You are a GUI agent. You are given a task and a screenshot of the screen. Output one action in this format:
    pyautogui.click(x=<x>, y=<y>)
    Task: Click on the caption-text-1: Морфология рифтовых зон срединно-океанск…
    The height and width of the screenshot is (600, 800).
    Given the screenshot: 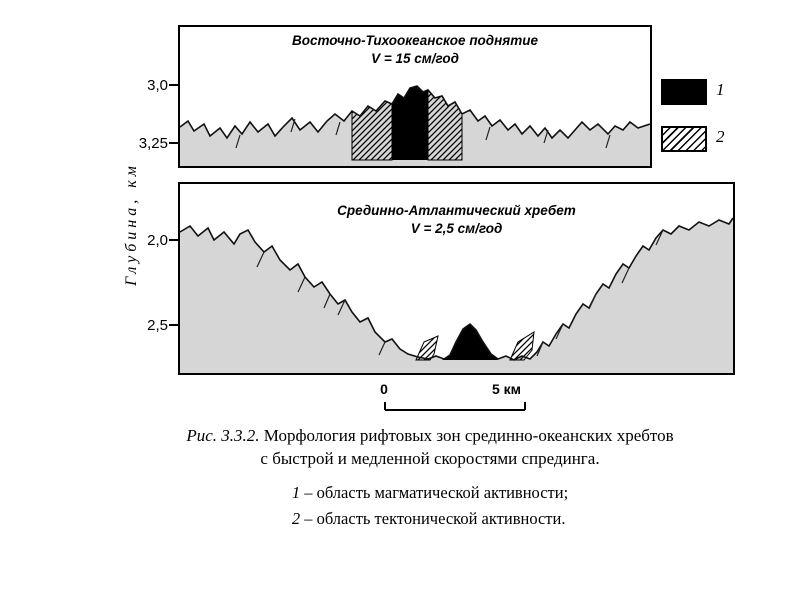 What is the action you would take?
    pyautogui.click(x=468, y=435)
    